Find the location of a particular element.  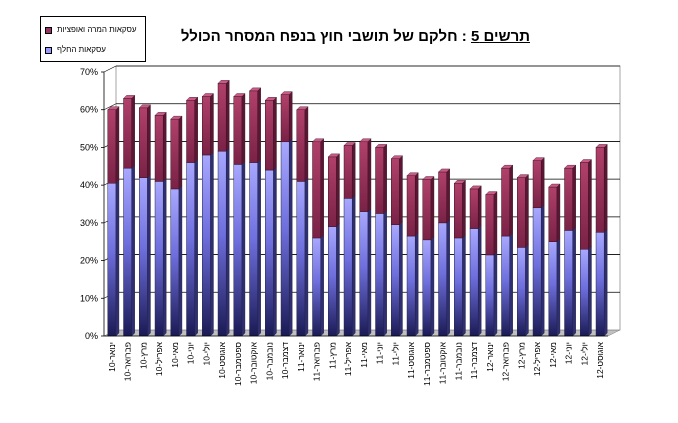

legend-label-swap: עסקאות החלף is located at coordinates (81, 49).